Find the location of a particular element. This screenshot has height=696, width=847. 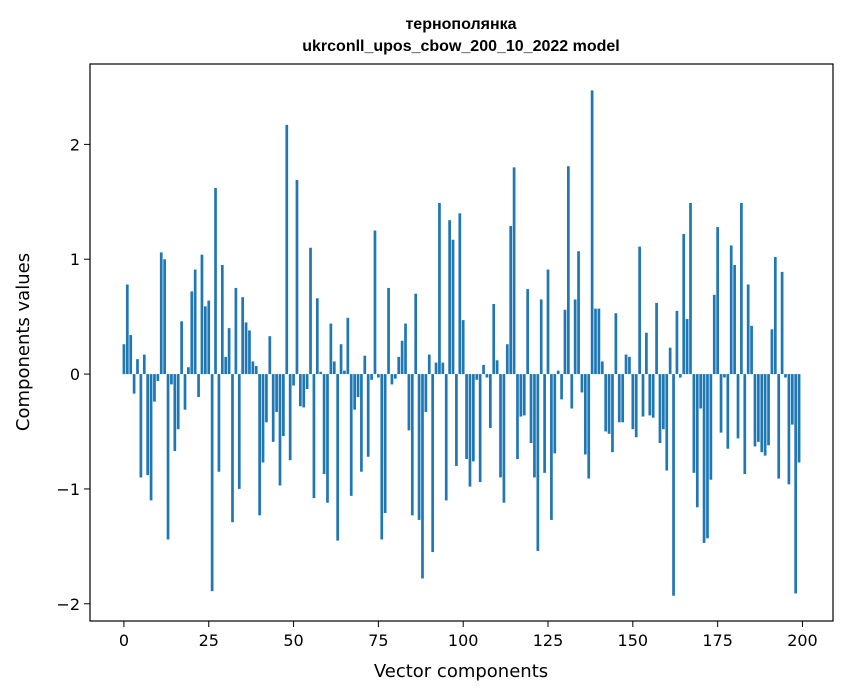

x-tick-label-75: 75 is located at coordinates (378, 640).